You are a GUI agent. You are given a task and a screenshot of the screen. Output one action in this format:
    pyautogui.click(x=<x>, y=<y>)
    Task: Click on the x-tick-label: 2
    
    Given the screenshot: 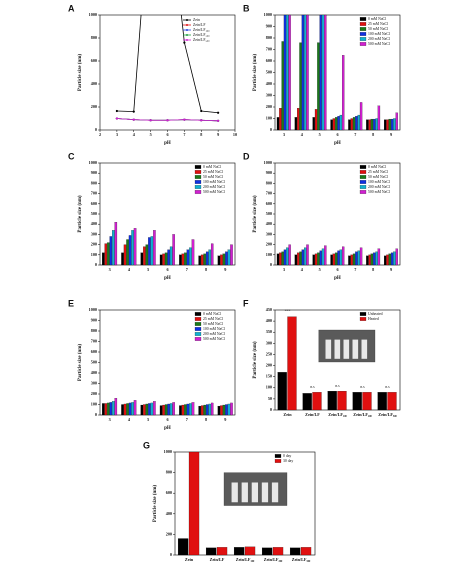 What is the action you would take?
    pyautogui.click(x=100, y=134)
    